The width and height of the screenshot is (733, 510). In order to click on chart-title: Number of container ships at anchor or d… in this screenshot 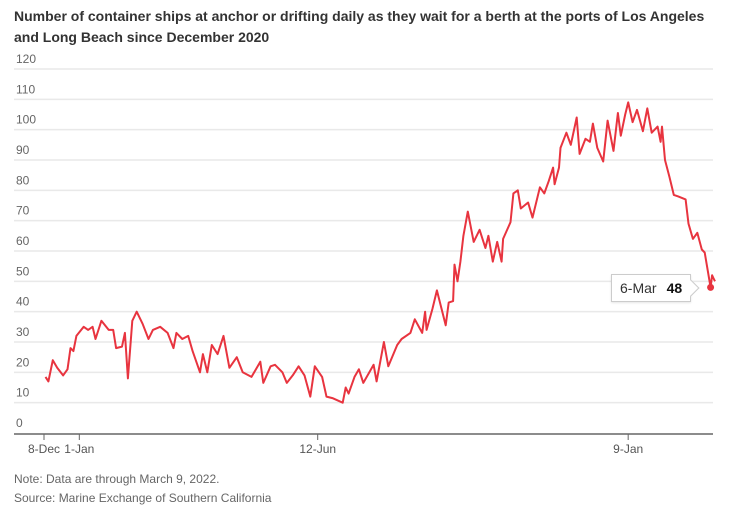, I will do `click(359, 26)`.